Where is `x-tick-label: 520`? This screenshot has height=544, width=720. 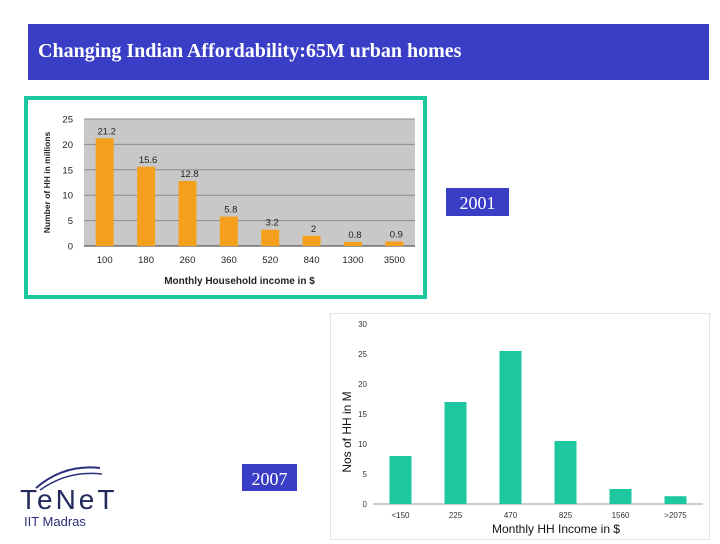 x-tick-label: 520 is located at coordinates (270, 260).